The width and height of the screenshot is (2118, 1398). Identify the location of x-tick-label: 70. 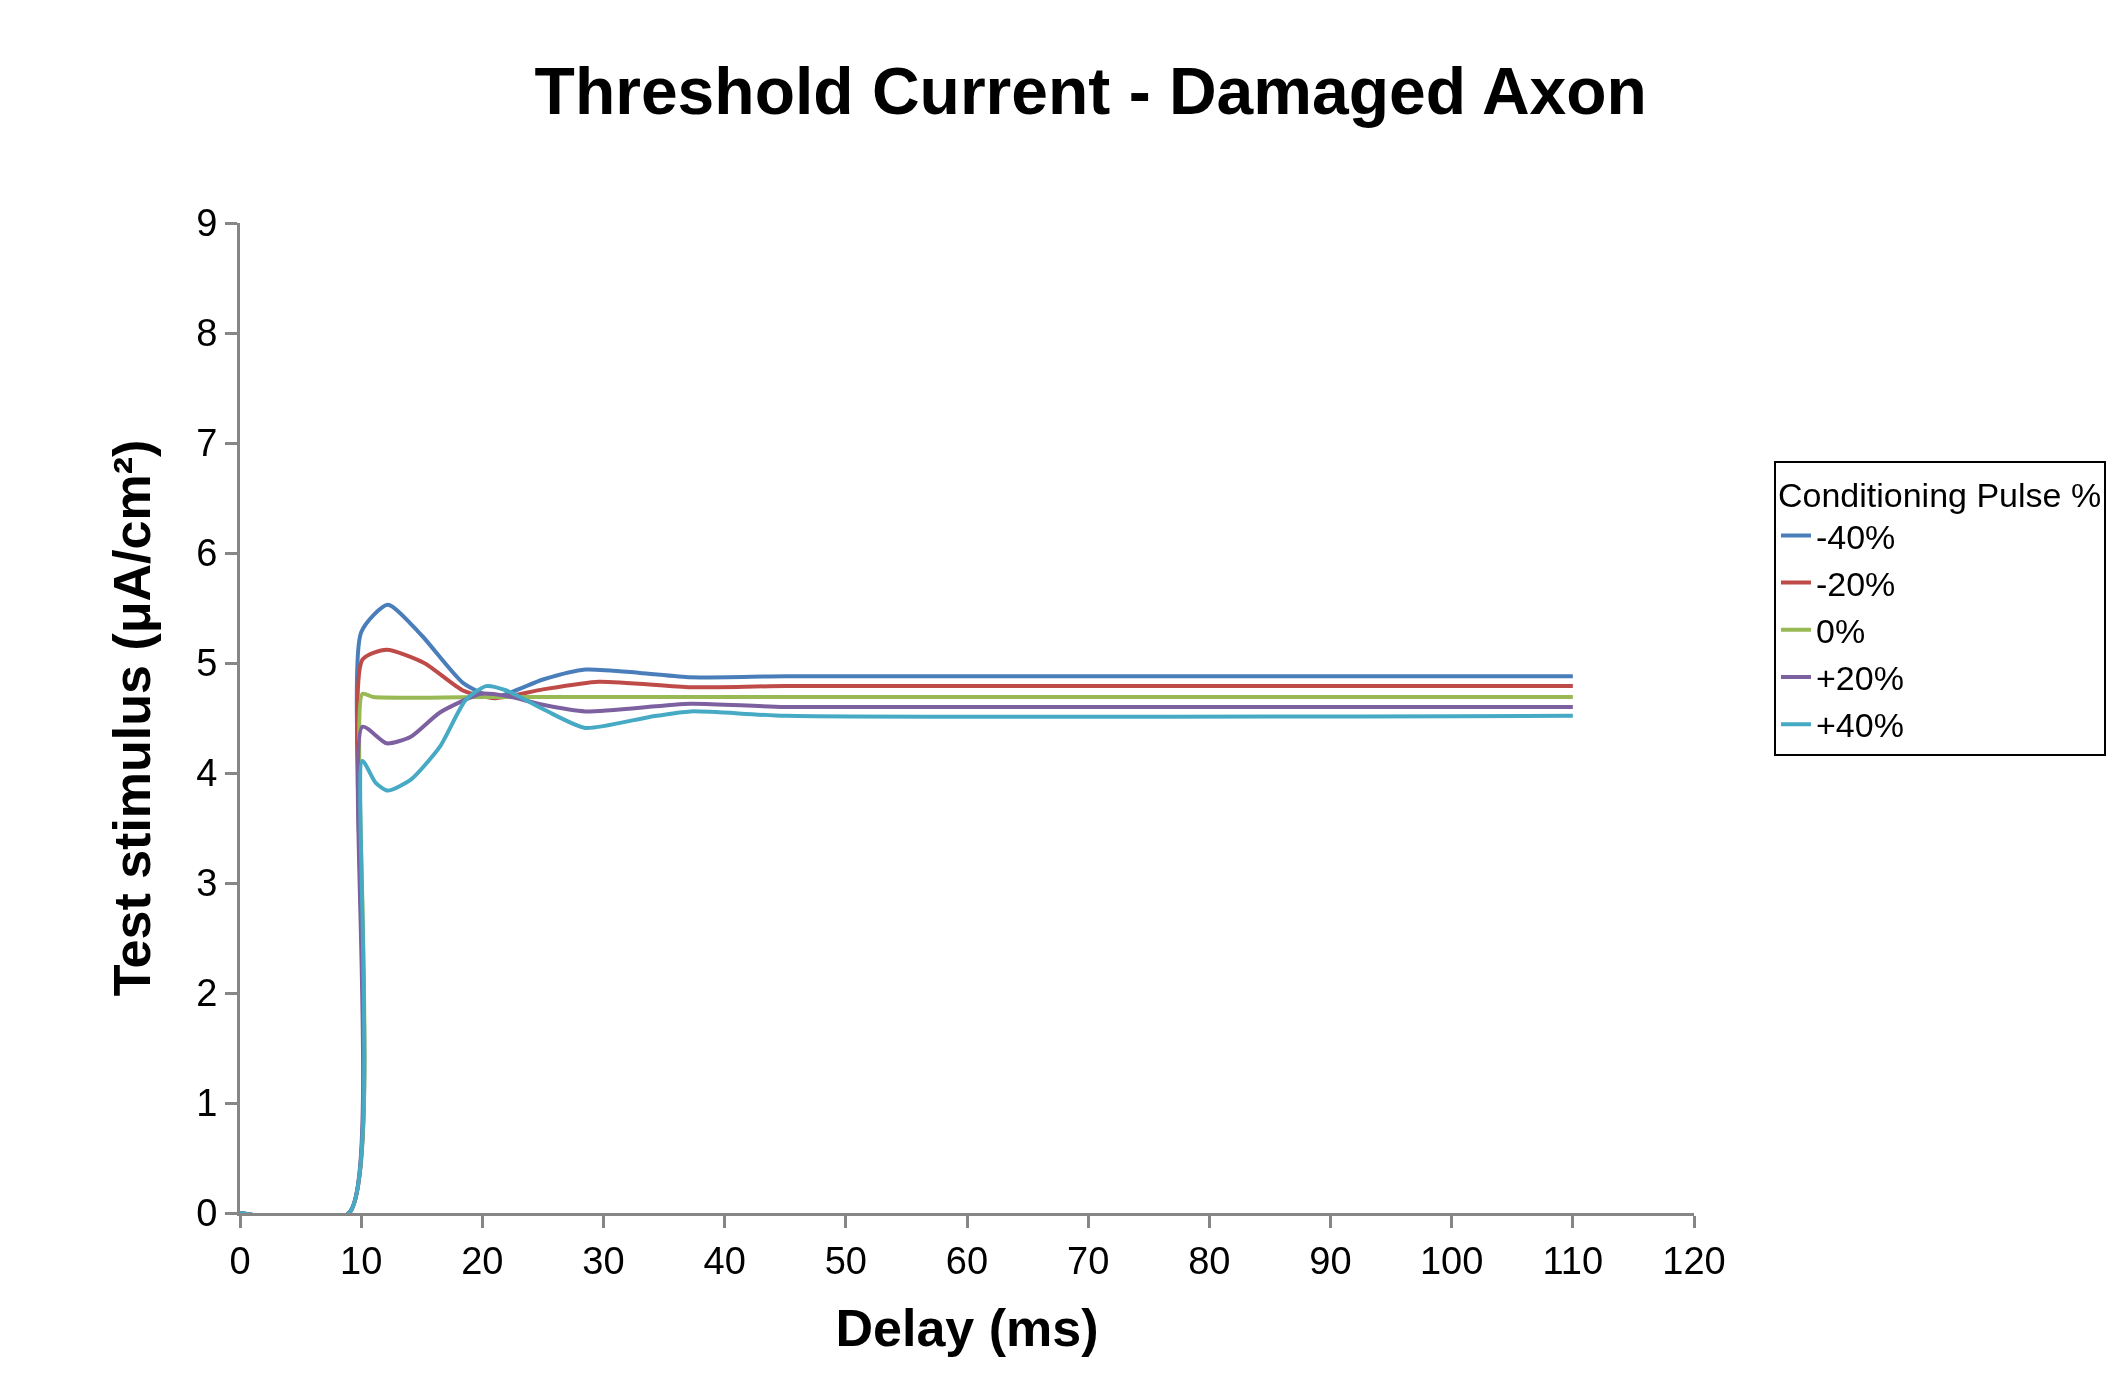
(1088, 1260).